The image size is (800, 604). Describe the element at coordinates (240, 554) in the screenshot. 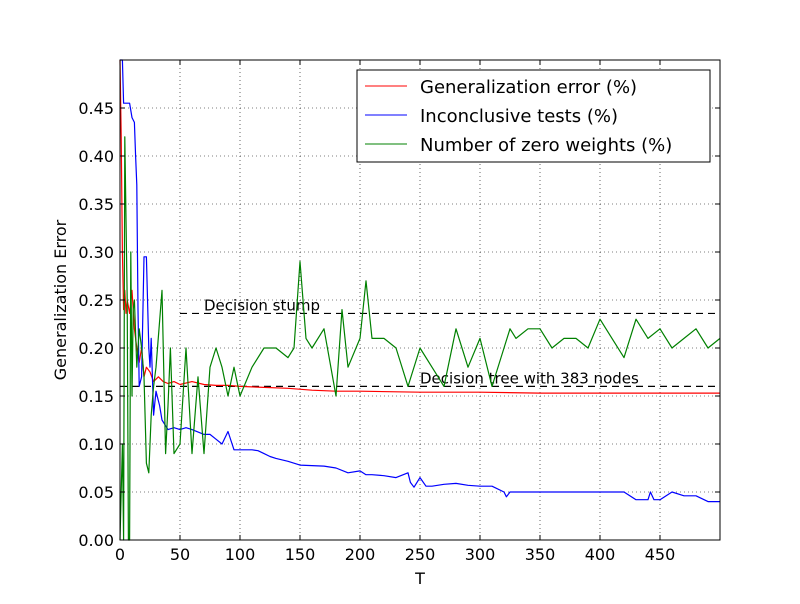

I see `x-tick-label: 100` at that location.